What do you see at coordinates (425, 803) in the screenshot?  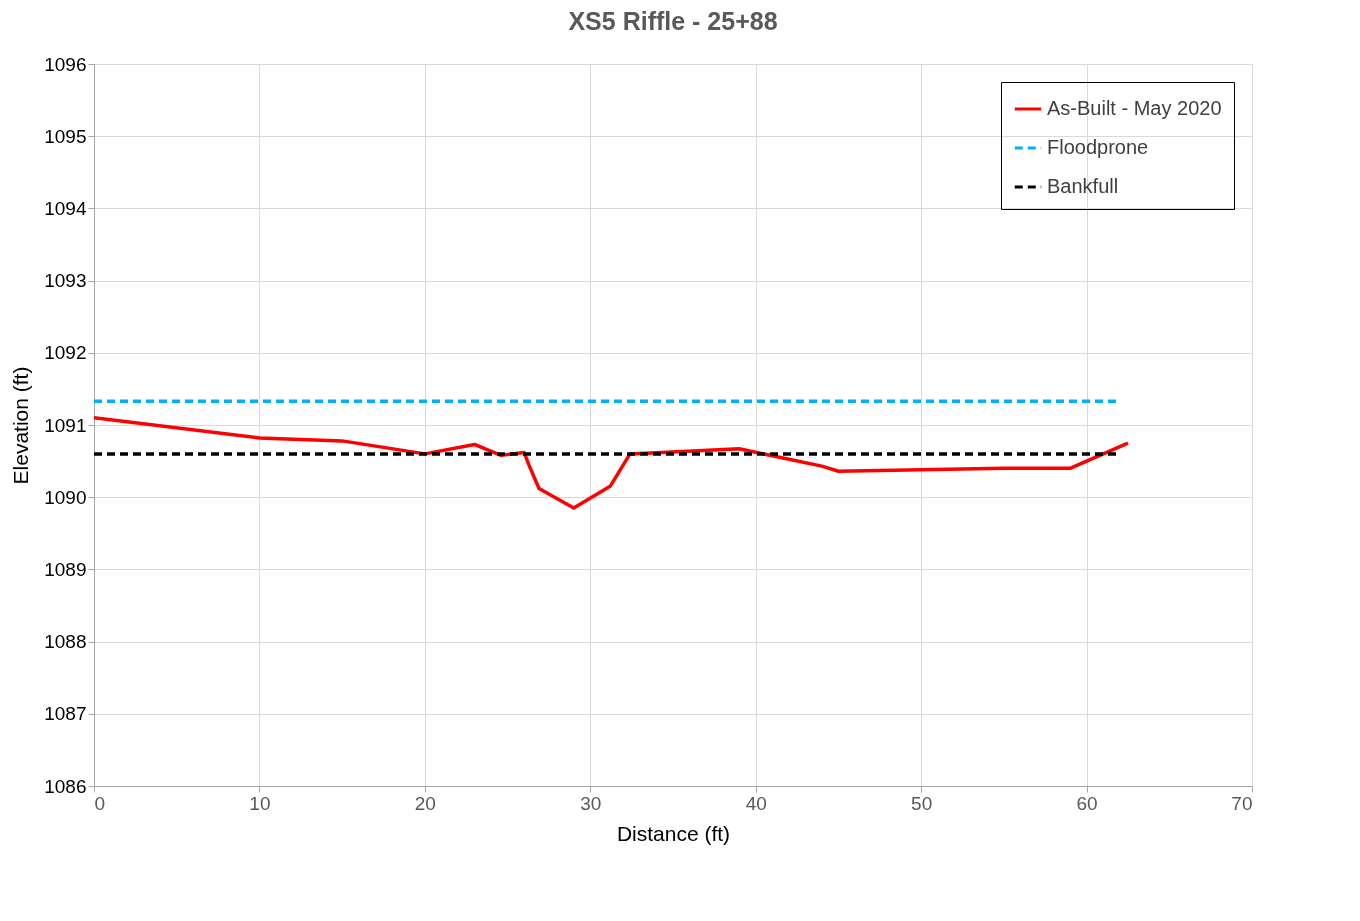 I see `x-tick-label: 20` at bounding box center [425, 803].